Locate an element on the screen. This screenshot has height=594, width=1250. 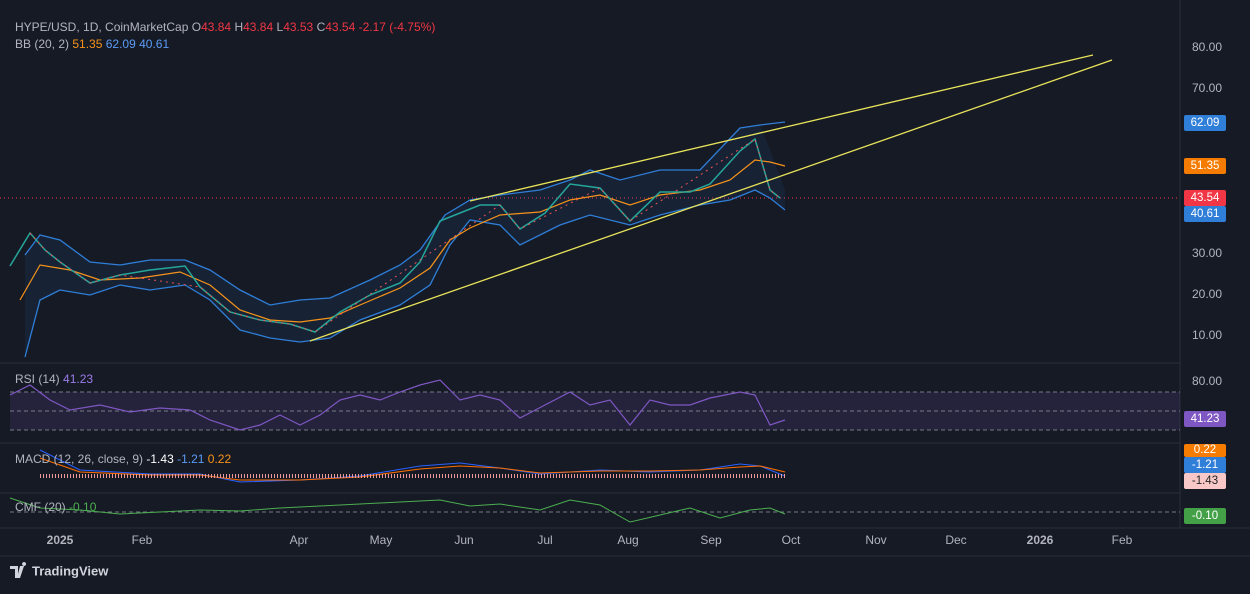
price-badge: 43.54 is located at coordinates (1205, 198).